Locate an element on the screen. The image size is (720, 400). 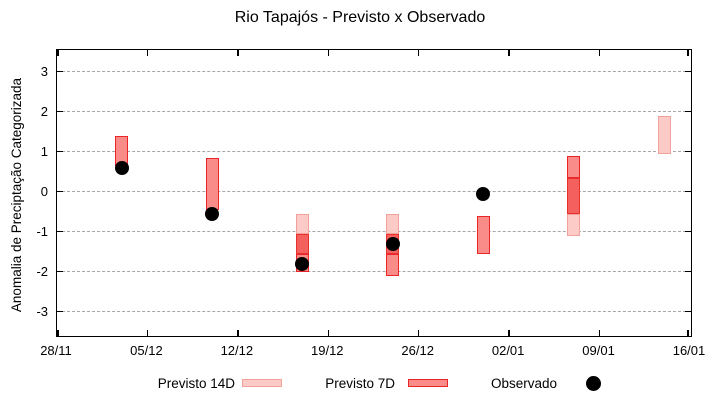
y-tick-label: 0 is located at coordinates (44, 191).